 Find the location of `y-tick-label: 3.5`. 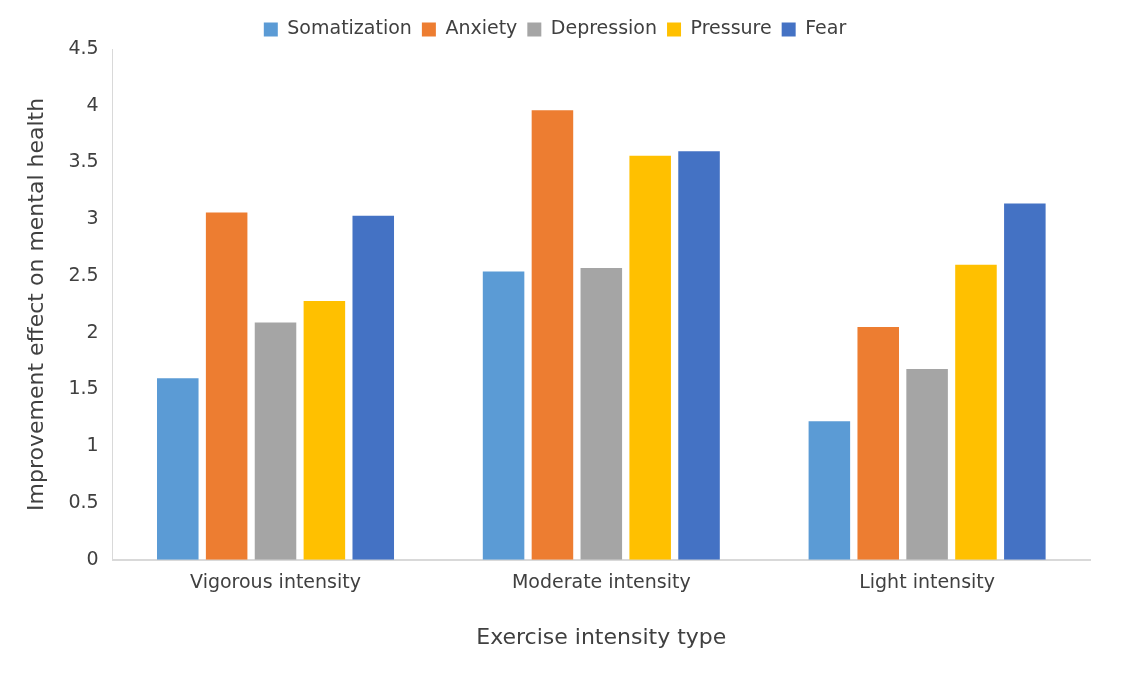

y-tick-label: 3.5 is located at coordinates (83, 160).